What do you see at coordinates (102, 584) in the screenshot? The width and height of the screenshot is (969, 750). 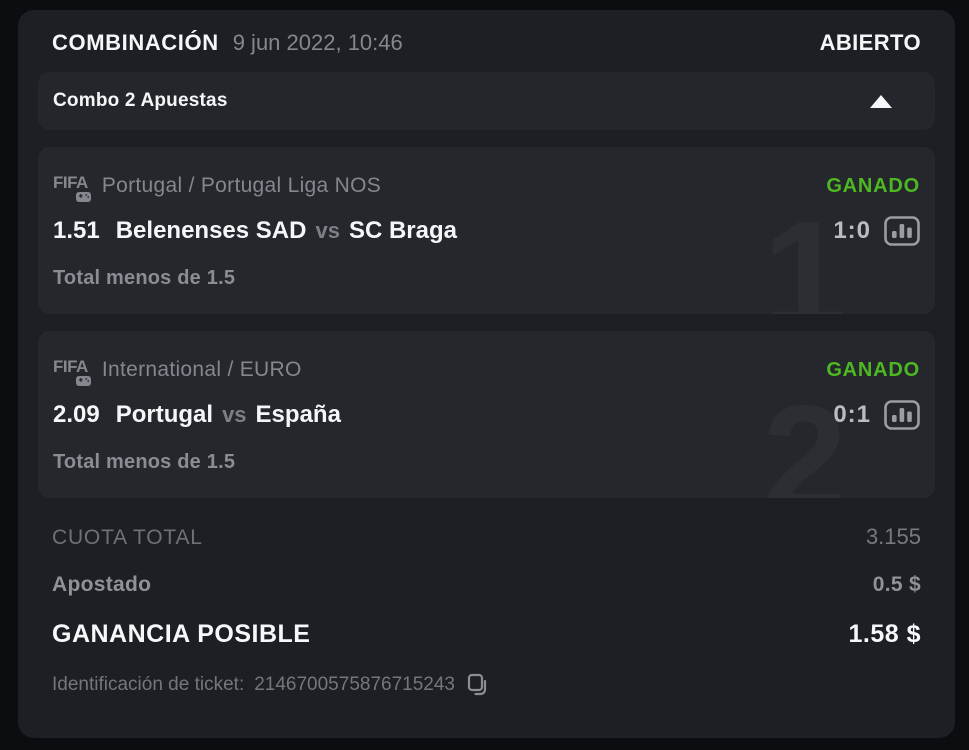 I see `stake-label: Apostado` at bounding box center [102, 584].